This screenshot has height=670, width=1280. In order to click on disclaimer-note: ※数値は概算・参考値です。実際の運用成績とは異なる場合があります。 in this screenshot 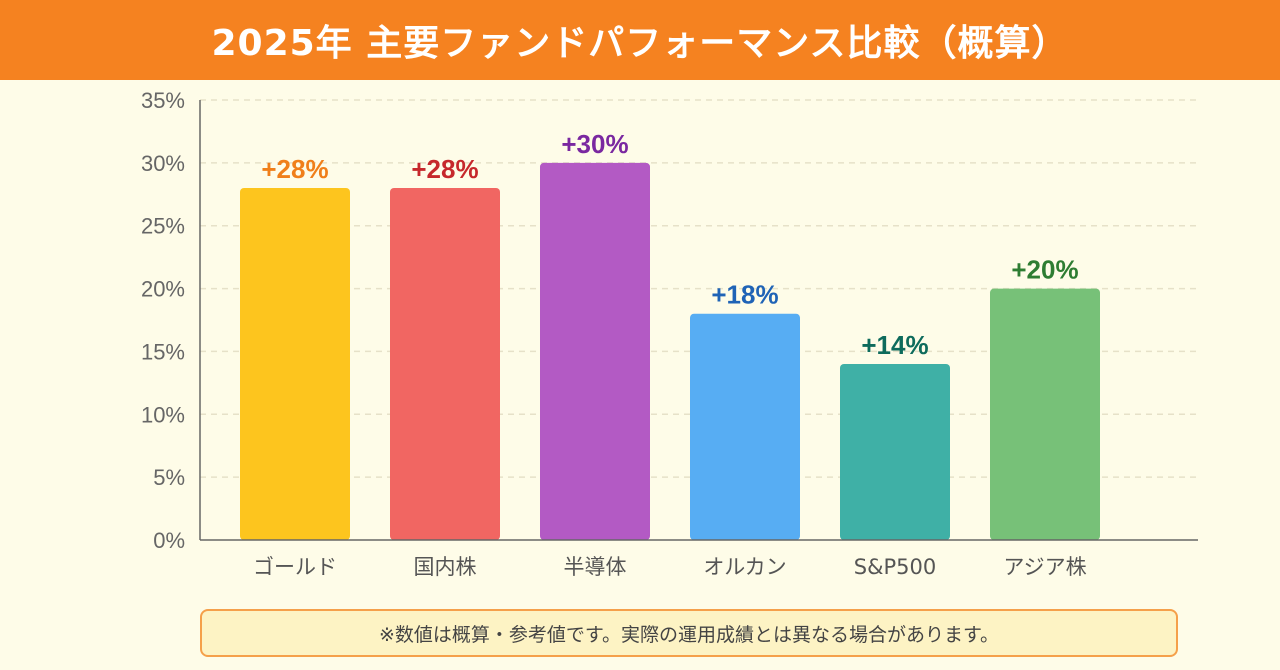, I will do `click(689, 633)`.